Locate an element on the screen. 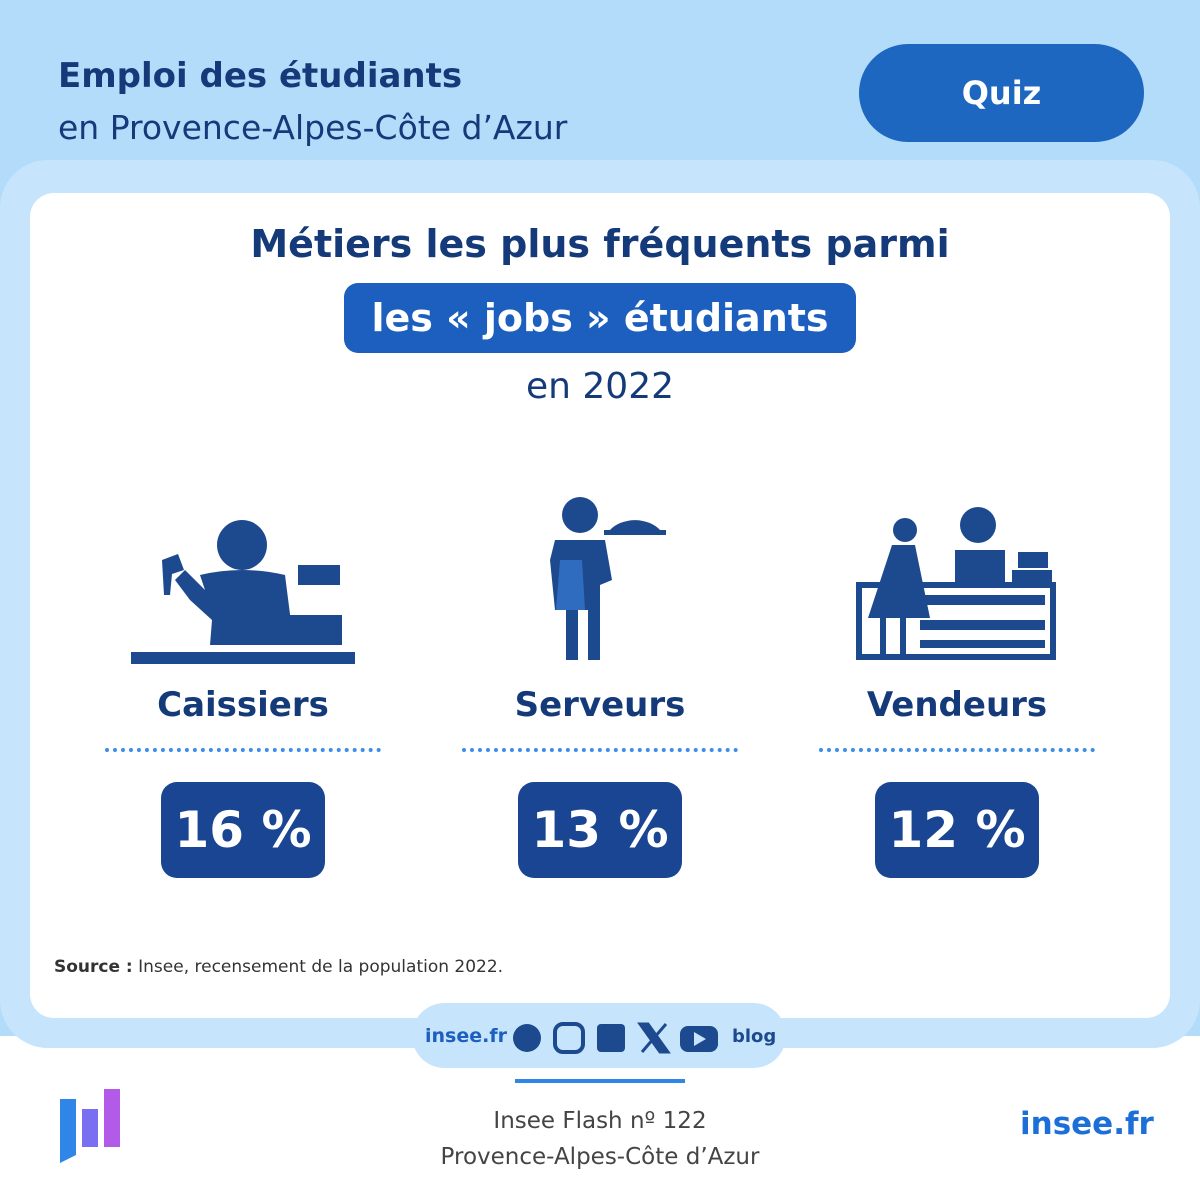 The height and width of the screenshot is (1200, 1200). icon-counter is located at coordinates (243, 658).